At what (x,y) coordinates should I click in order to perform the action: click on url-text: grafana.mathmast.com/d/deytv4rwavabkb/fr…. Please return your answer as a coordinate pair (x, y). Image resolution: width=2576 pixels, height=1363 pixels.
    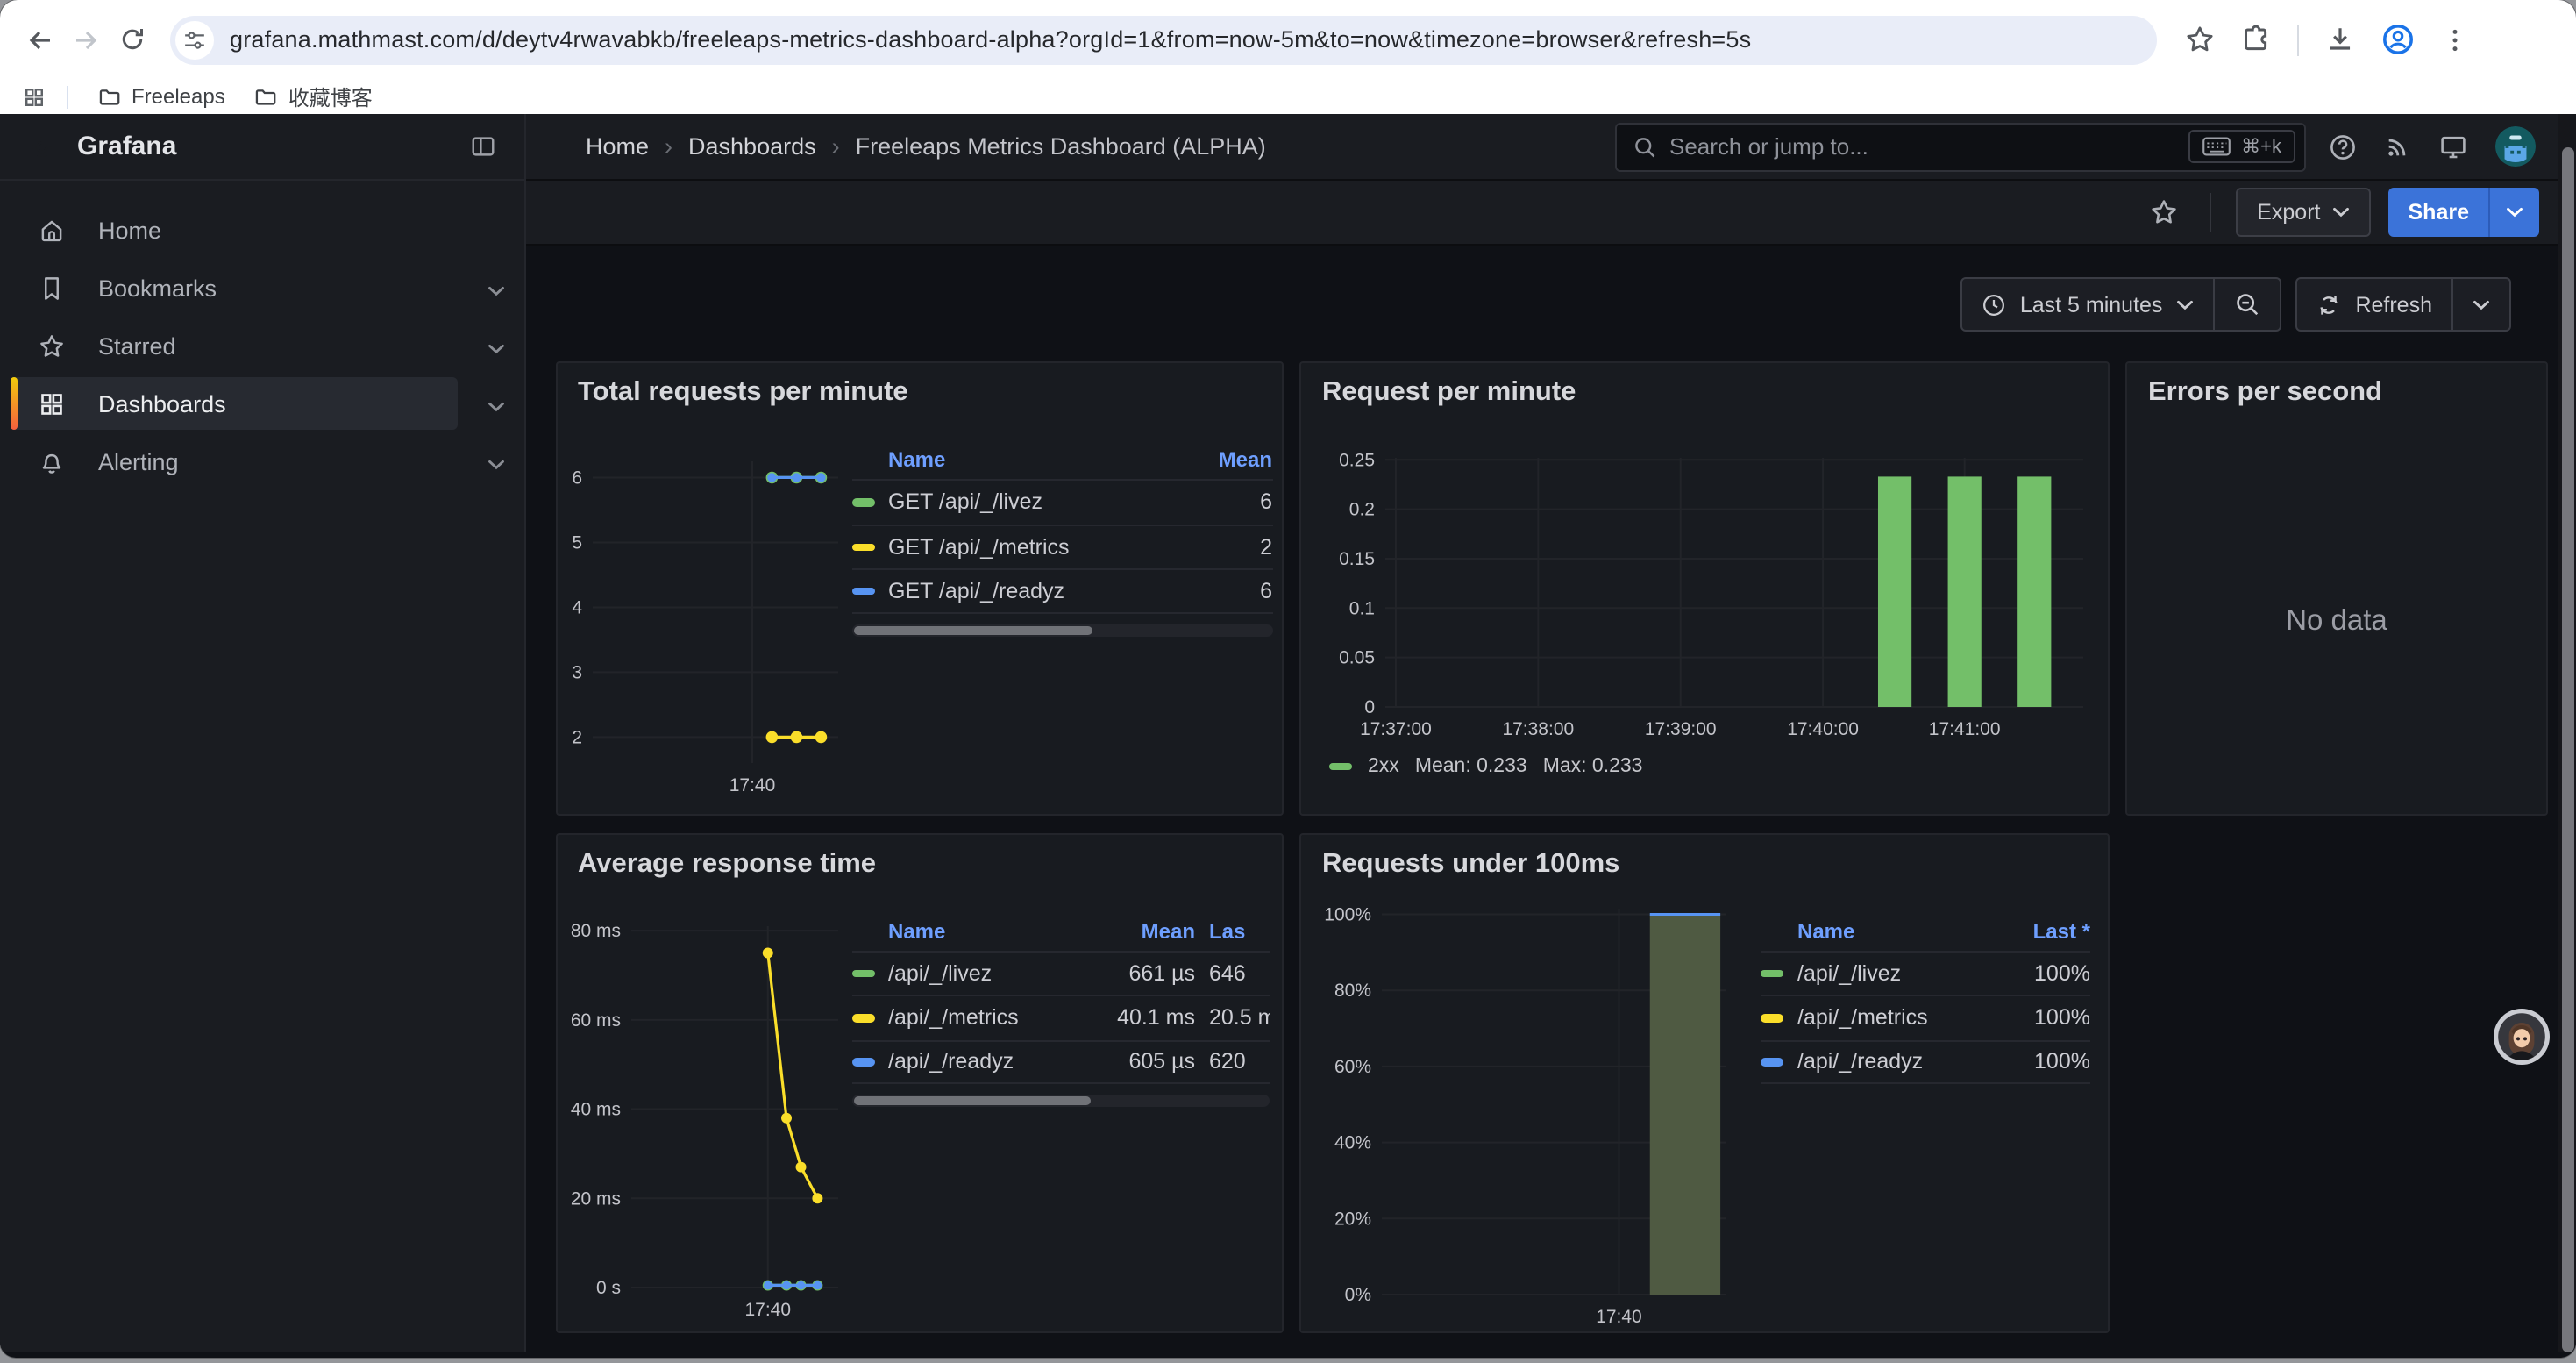
    Looking at the image, I should click on (991, 39).